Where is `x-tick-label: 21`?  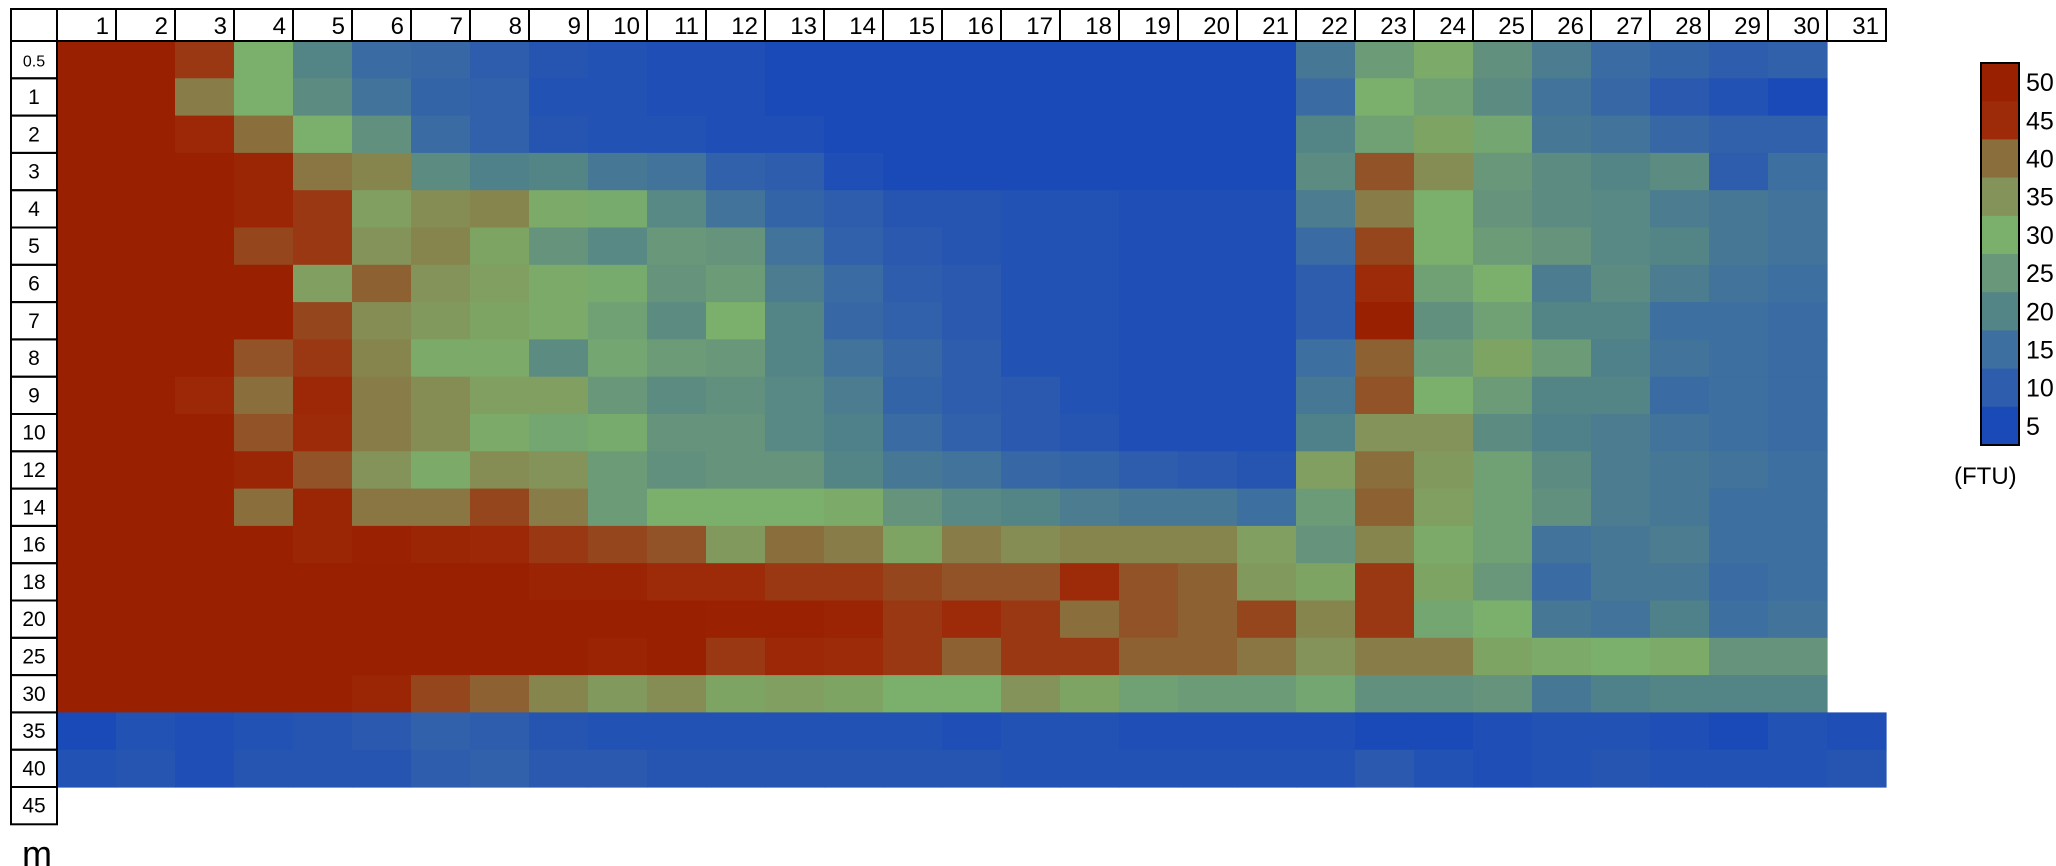
x-tick-label: 21 is located at coordinates (1275, 26).